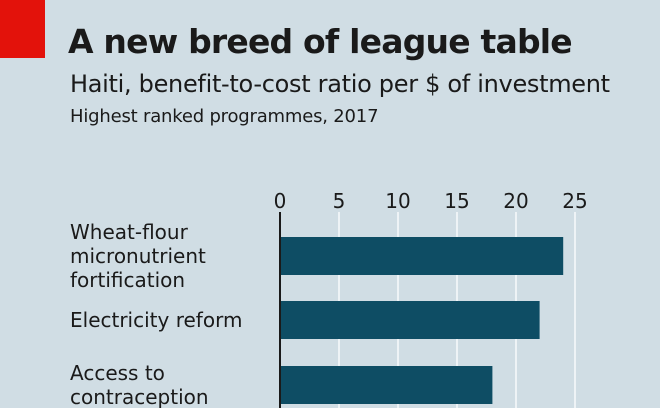  Describe the element at coordinates (156, 320) in the screenshot. I see `category-label-1-line-0: Electricity reform` at that location.